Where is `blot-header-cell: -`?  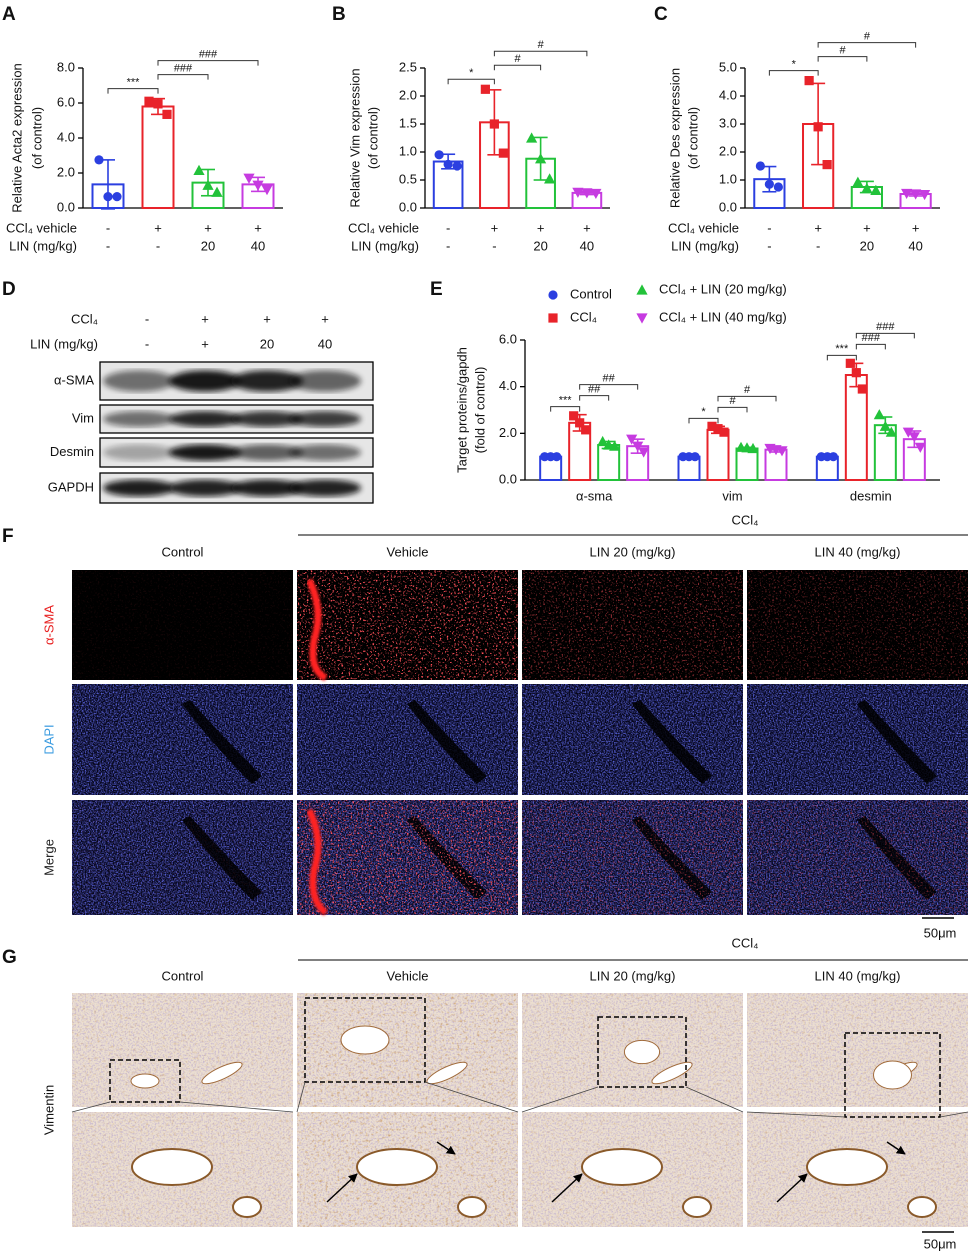 blot-header-cell: - is located at coordinates (147, 343).